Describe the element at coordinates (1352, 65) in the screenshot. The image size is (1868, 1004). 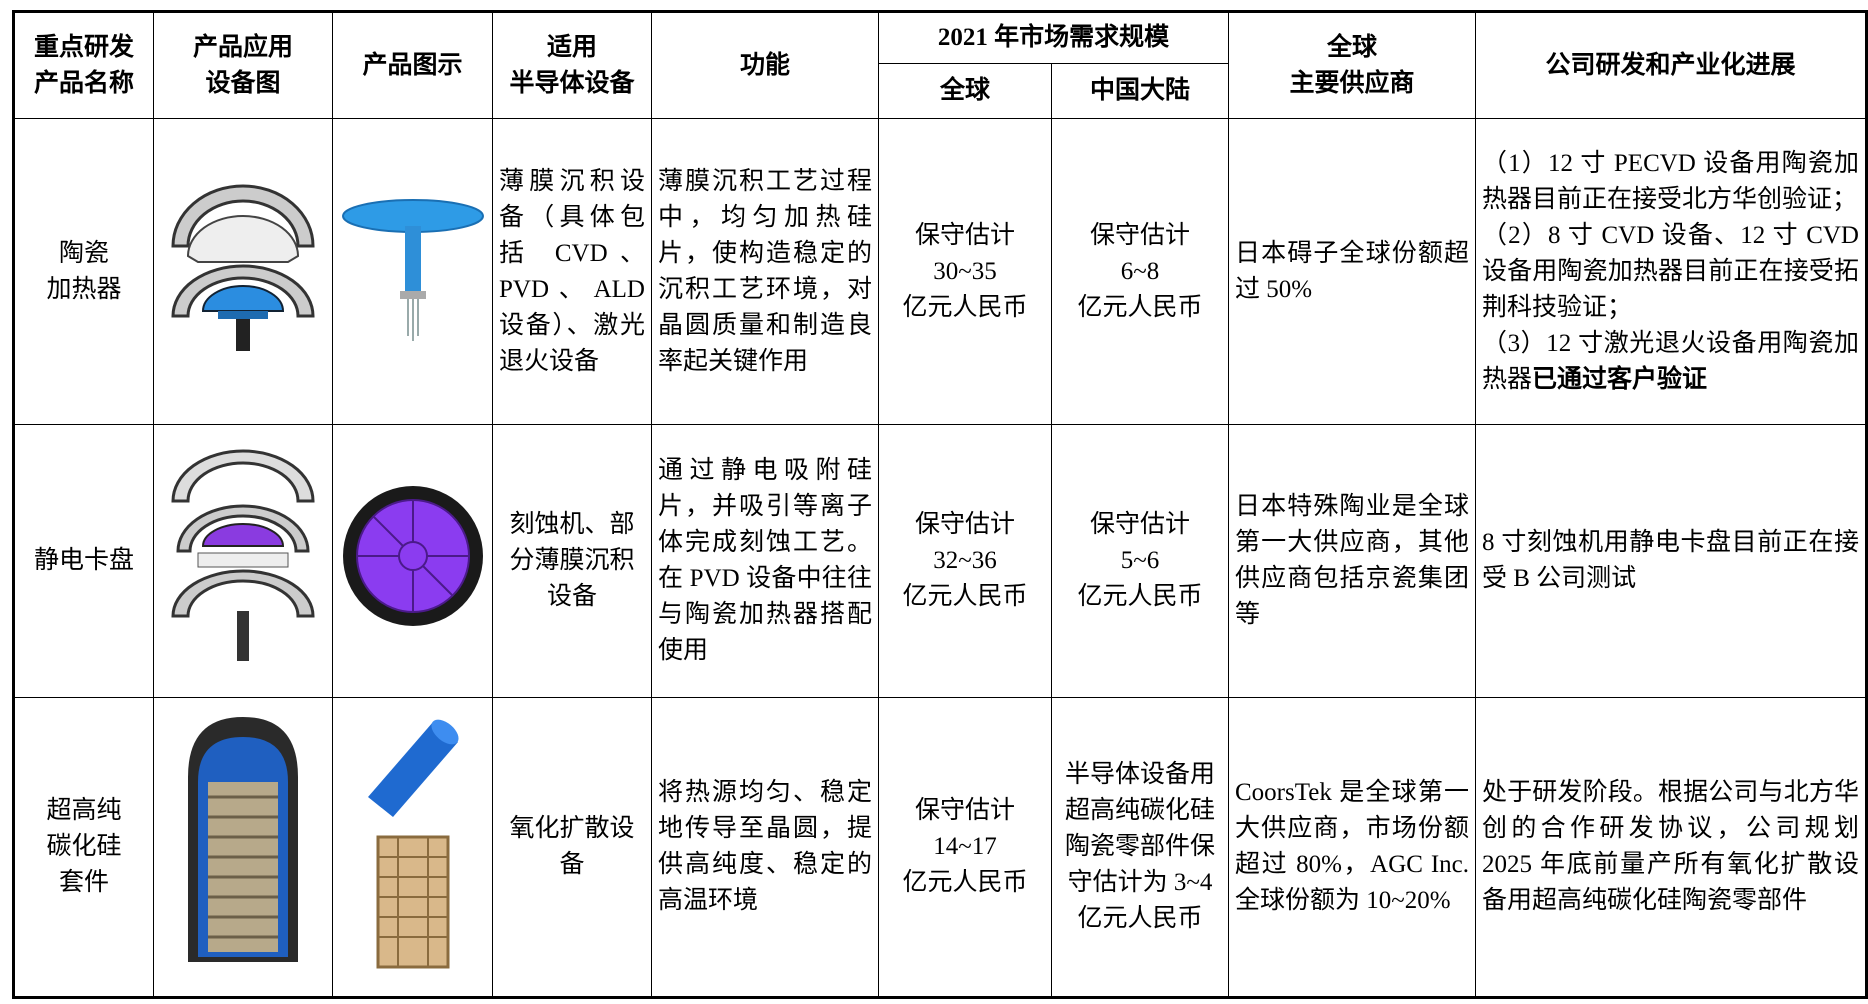
I see `header-cell: 全球 主要供应商` at that location.